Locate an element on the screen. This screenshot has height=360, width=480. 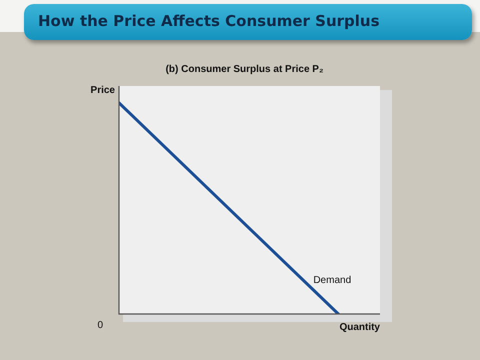
x-axis-title: Quantity is located at coordinates (359, 327).